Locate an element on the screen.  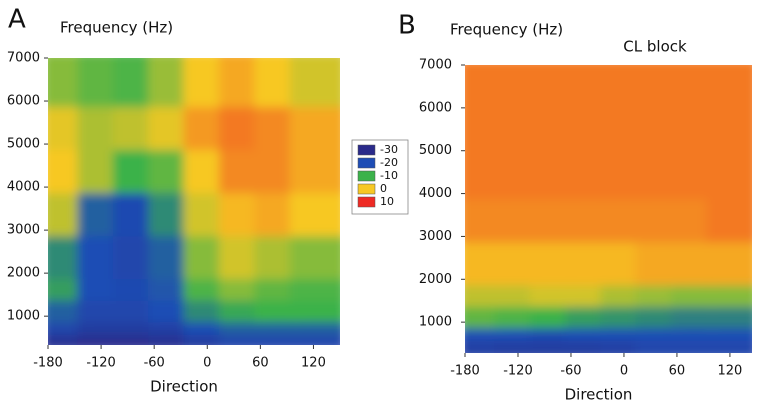
legend-label: -20 is located at coordinates (389, 162).